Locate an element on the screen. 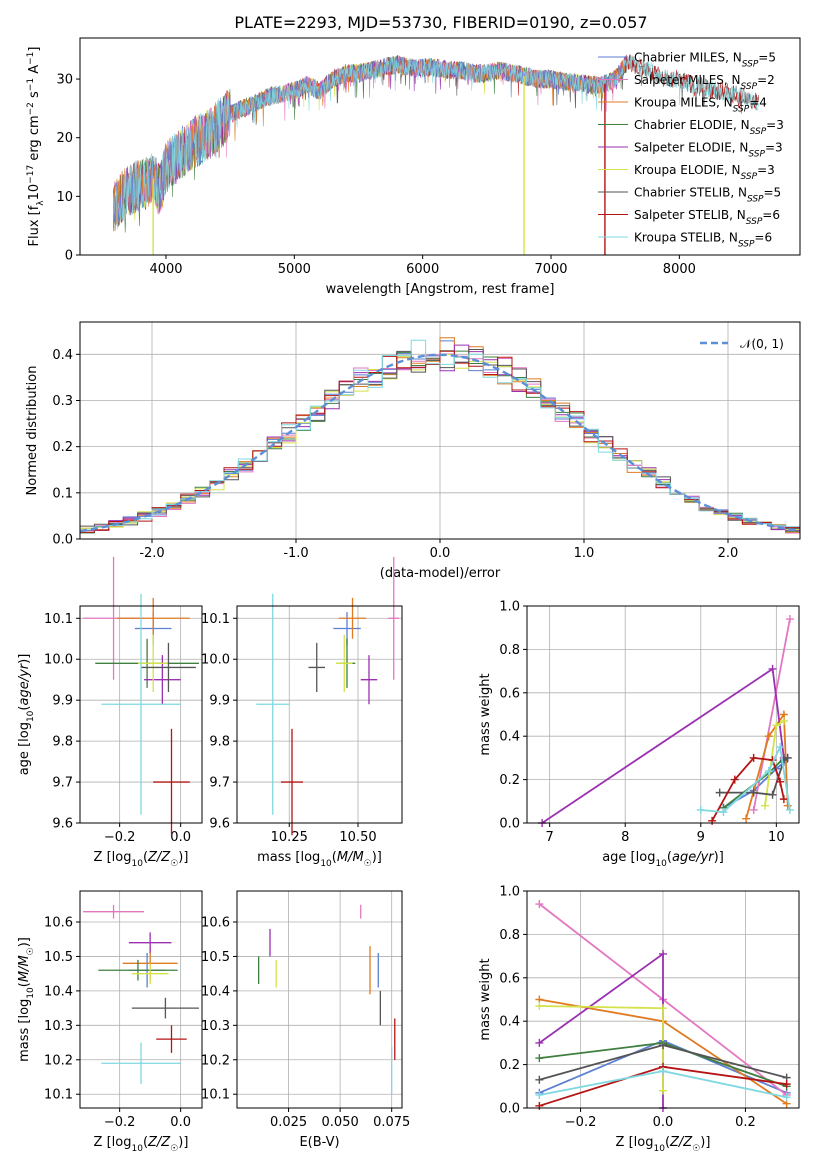 The image size is (819, 1170). y-tick-label: 0.4 is located at coordinates (62, 355).